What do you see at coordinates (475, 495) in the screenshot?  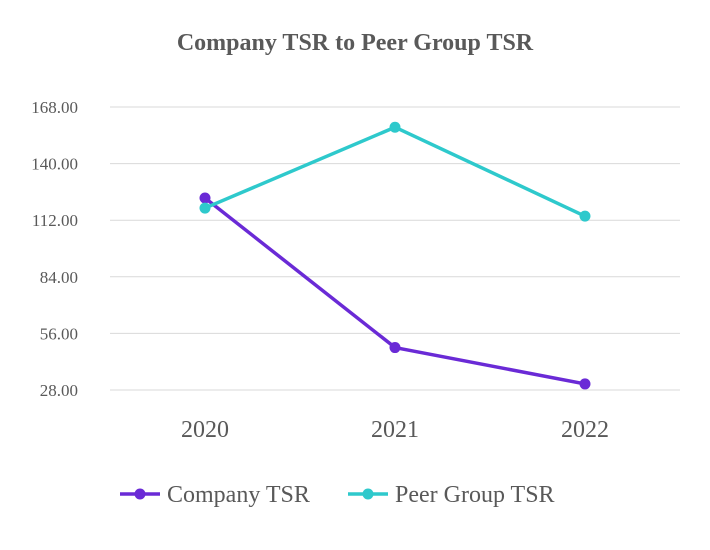 I see `legend-label: Peer Group TSR` at bounding box center [475, 495].